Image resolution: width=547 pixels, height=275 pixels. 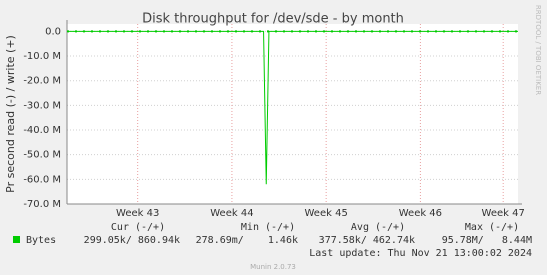 What do you see at coordinates (42, 105) in the screenshot?
I see `y-tick-label: -30.0 M` at bounding box center [42, 105].